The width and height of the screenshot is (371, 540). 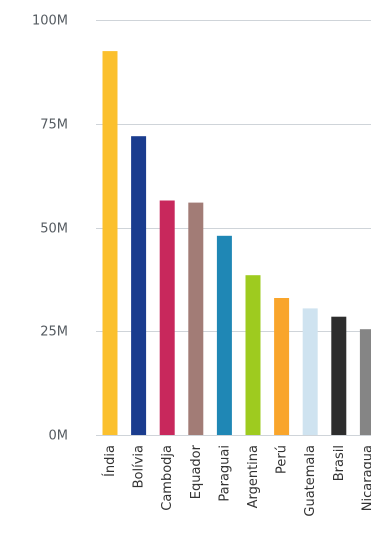 I want to click on y-tick-label: 75M, so click(x=54, y=125).